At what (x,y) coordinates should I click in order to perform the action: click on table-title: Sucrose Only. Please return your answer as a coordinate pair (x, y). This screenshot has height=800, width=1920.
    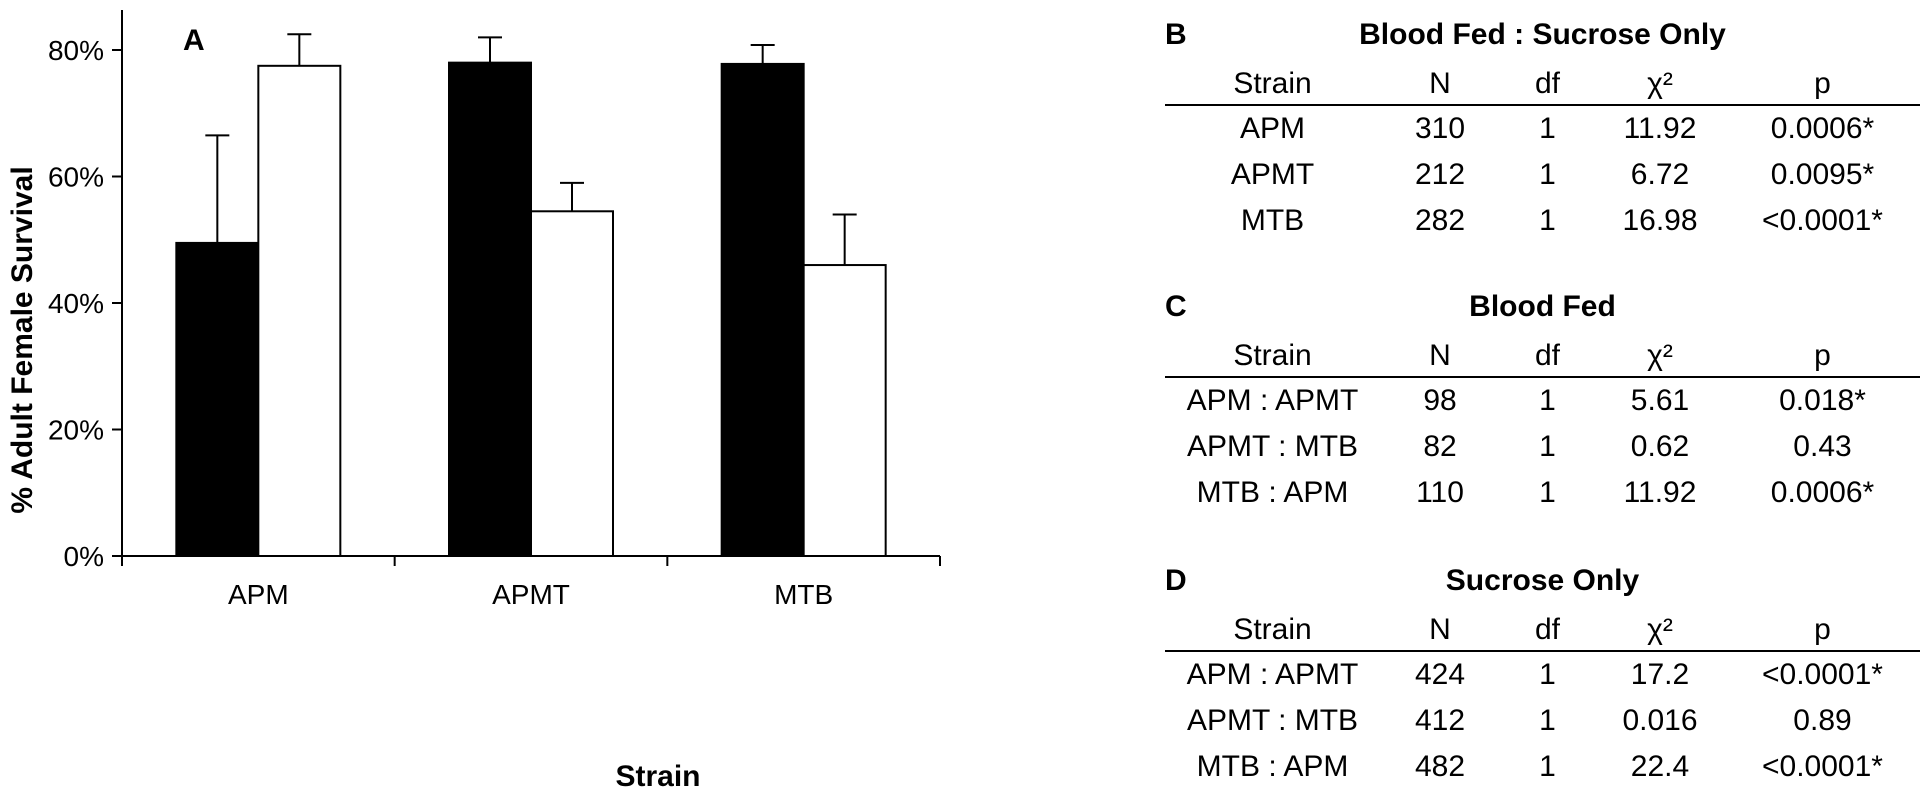
    Looking at the image, I should click on (1542, 580).